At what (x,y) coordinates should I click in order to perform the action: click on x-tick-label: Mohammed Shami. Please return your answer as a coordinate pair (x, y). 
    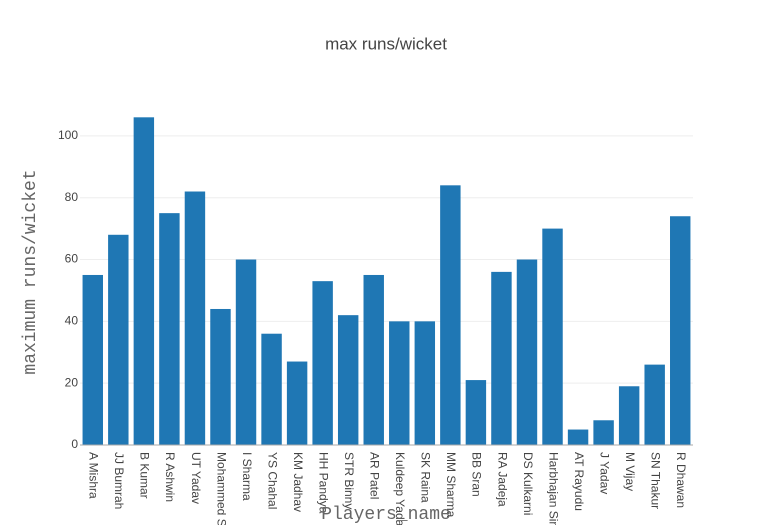
    Looking at the image, I should click on (221, 488).